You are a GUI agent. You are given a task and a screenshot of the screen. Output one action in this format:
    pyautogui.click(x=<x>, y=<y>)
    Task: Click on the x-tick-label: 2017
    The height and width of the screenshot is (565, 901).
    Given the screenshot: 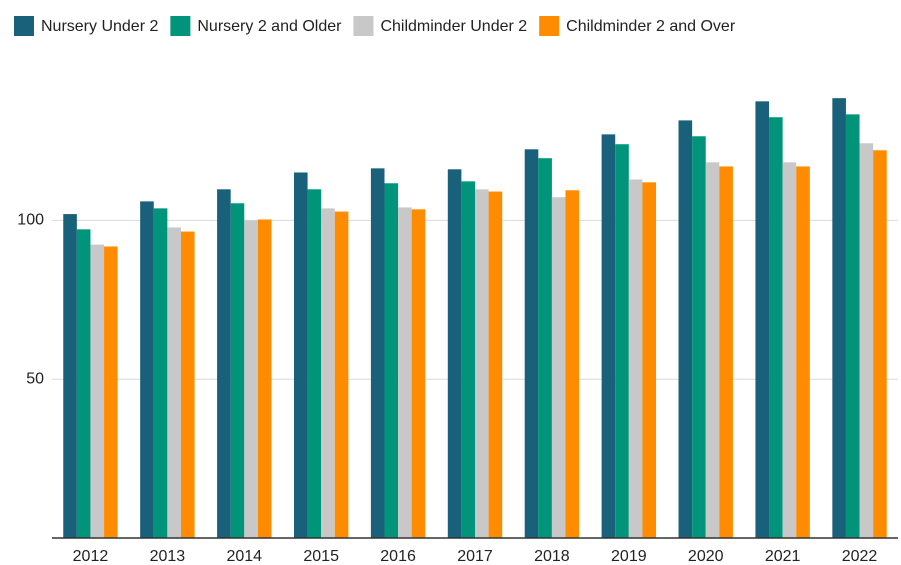 What is the action you would take?
    pyautogui.click(x=475, y=556)
    